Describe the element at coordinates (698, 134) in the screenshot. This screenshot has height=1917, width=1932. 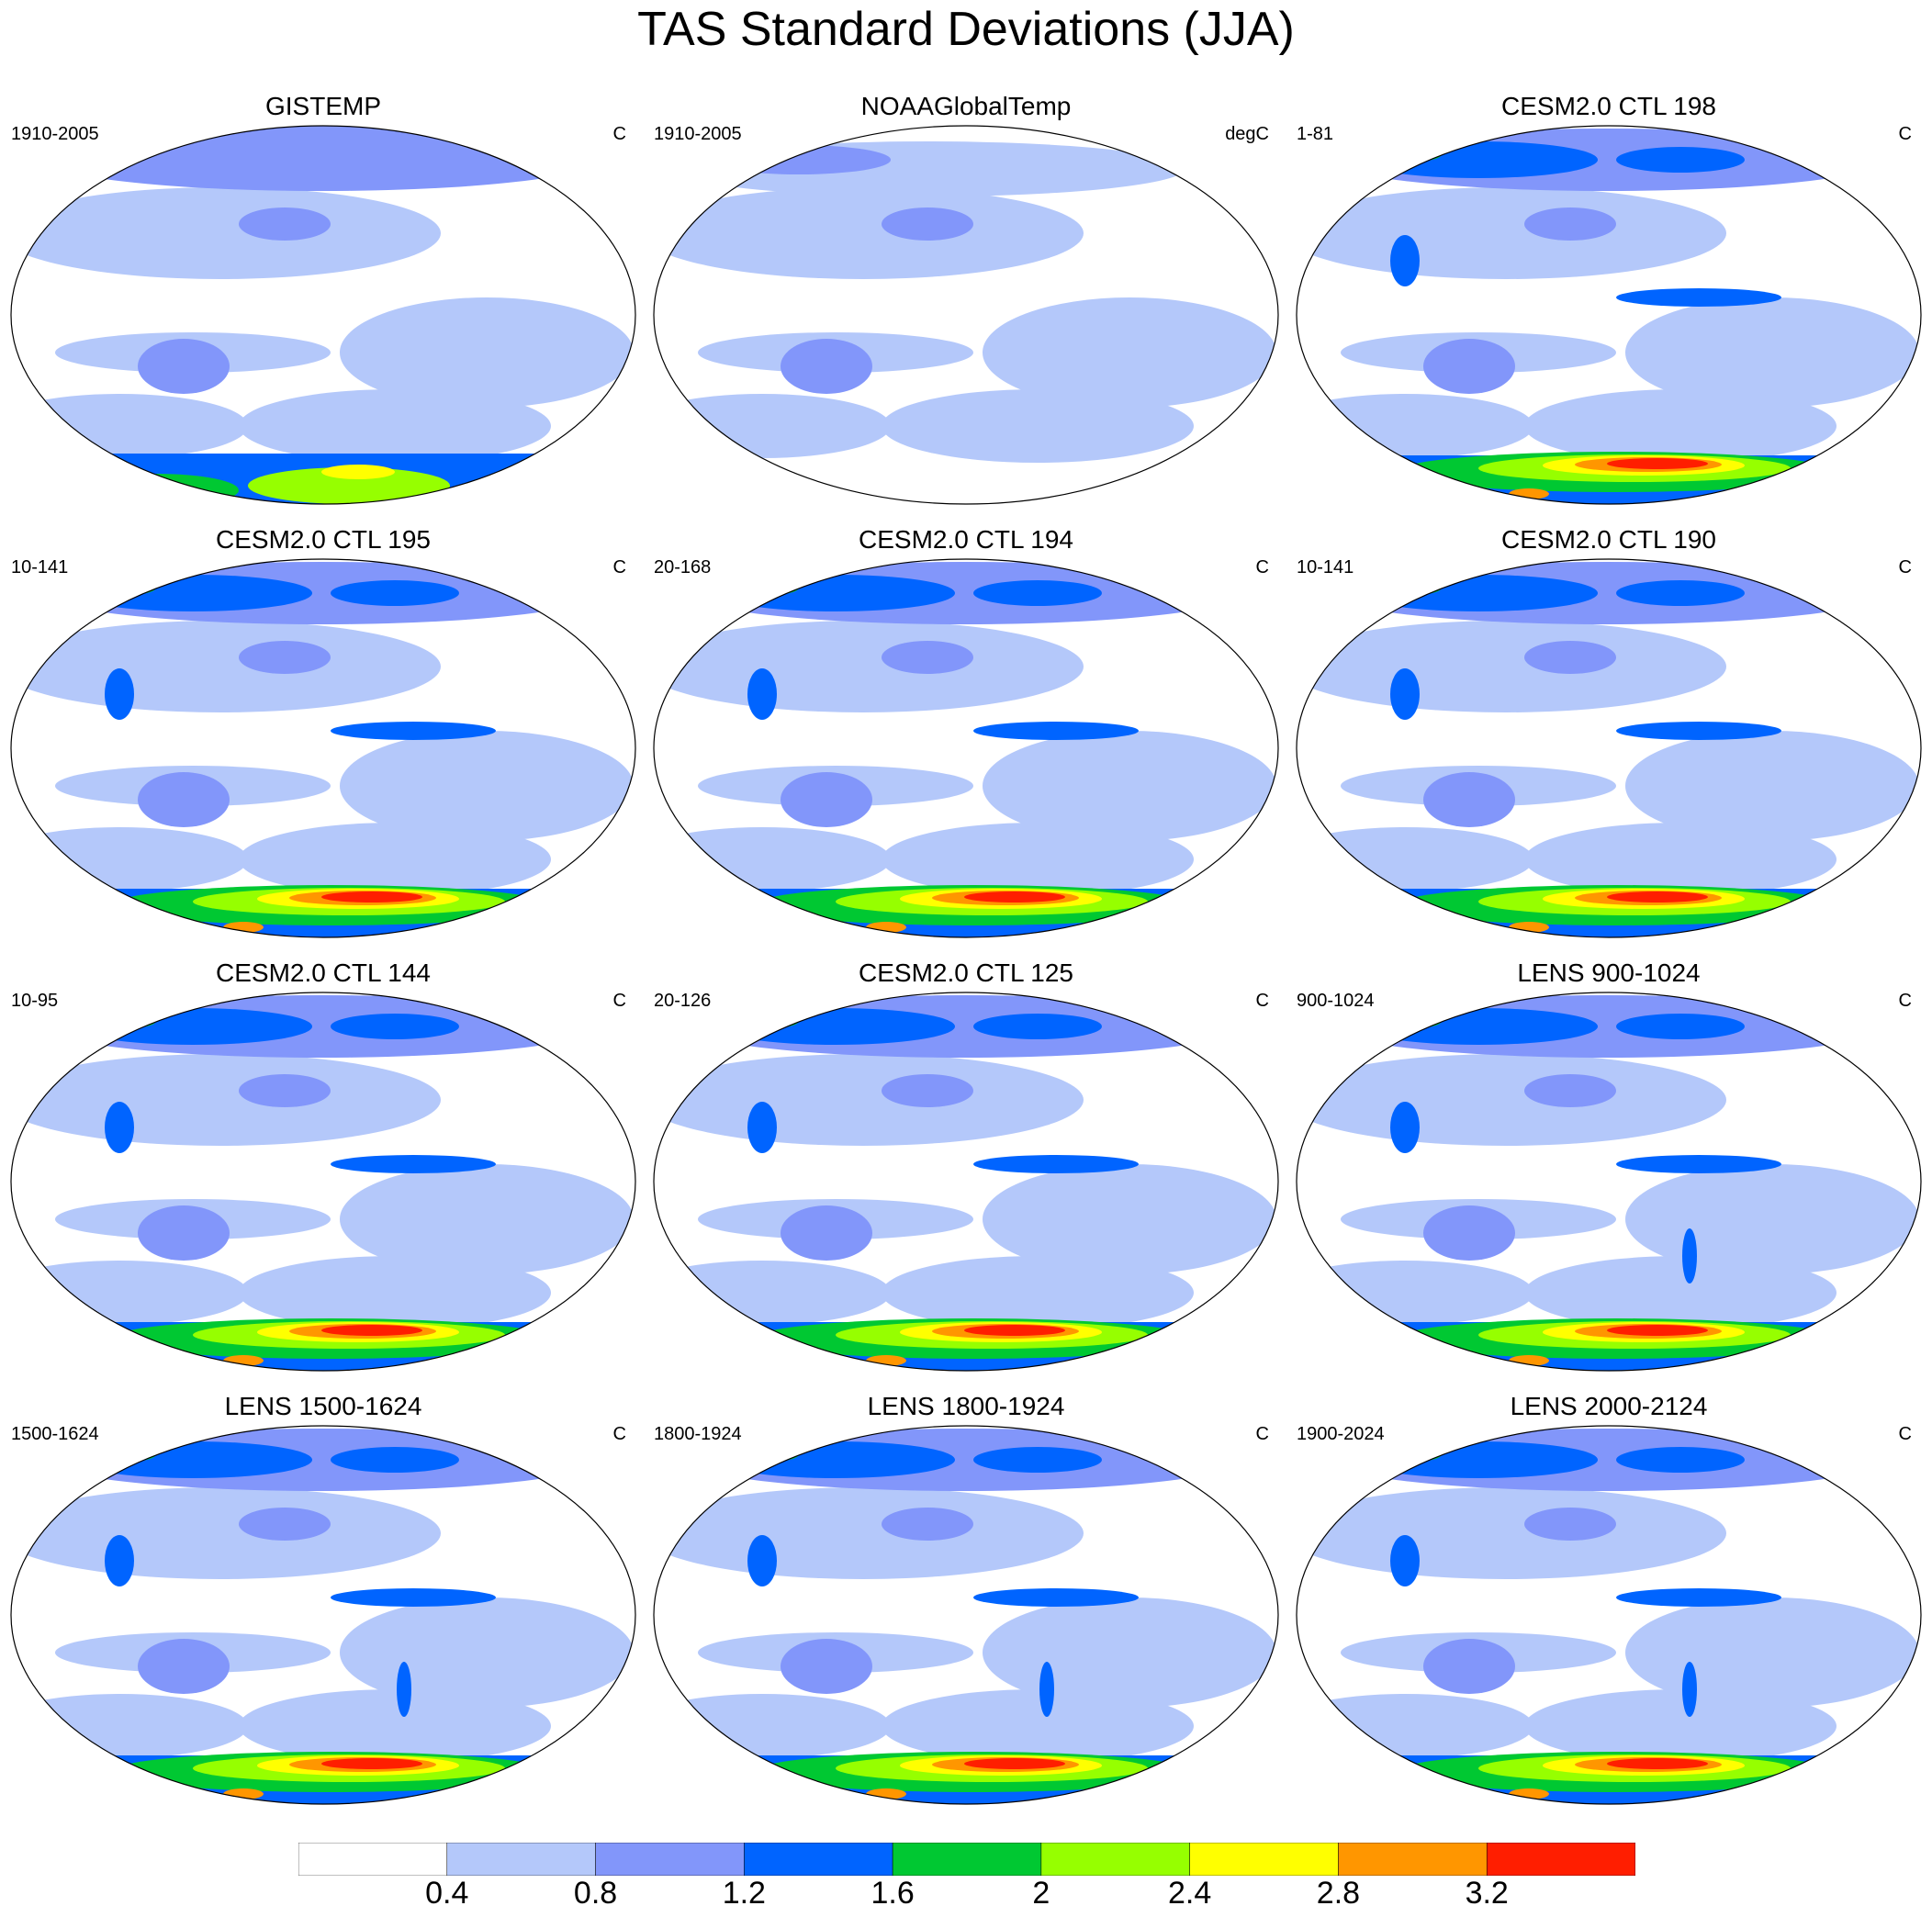
I see `panel-years: 1910-2005` at that location.